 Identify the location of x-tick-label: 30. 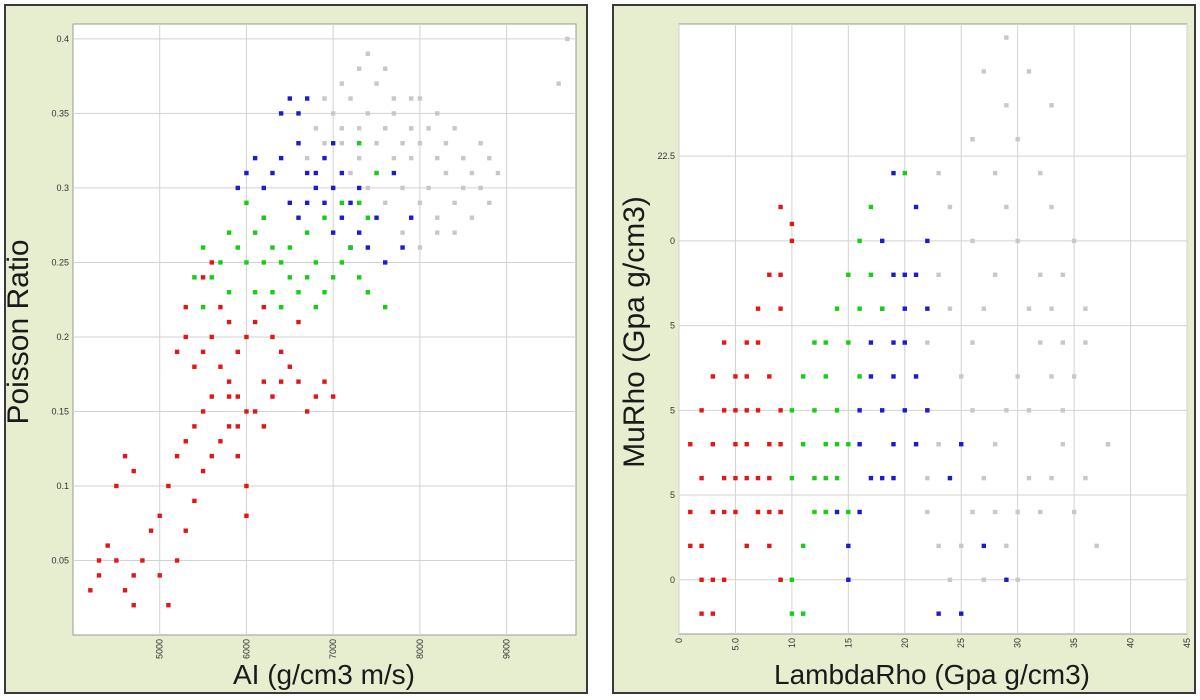
(1018, 643).